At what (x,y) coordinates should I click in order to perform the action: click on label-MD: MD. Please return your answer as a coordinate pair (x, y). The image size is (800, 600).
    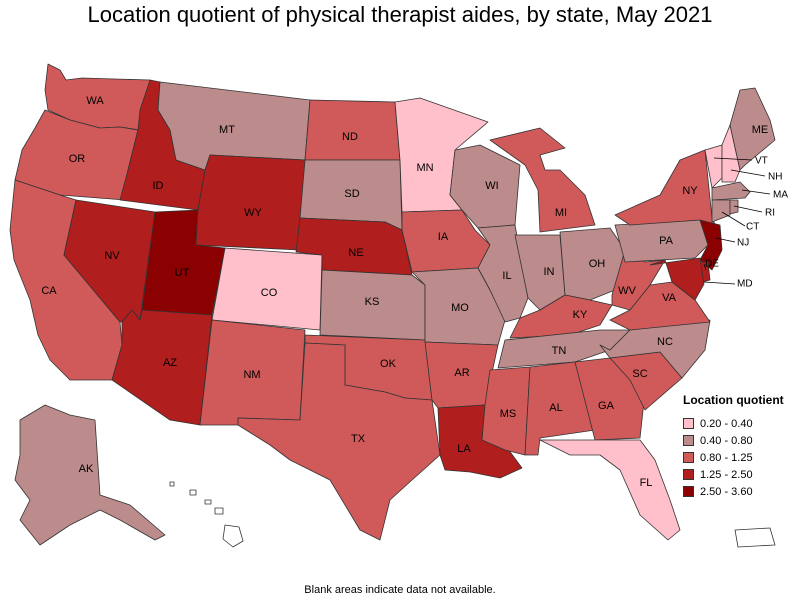
    Looking at the image, I should click on (745, 284).